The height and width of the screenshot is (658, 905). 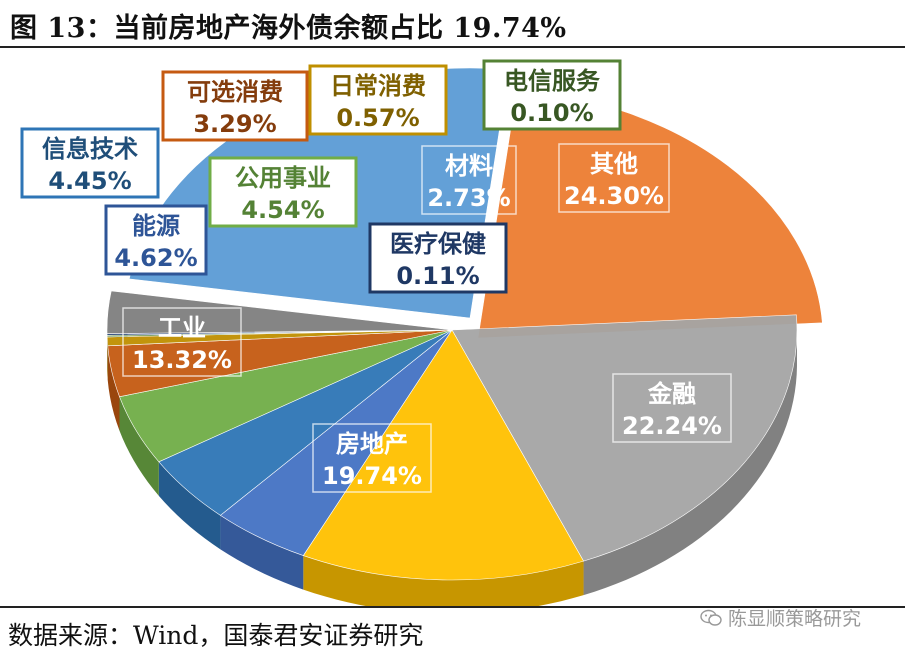 I want to click on watermark: 陈显顺策略研究, so click(x=780, y=617).